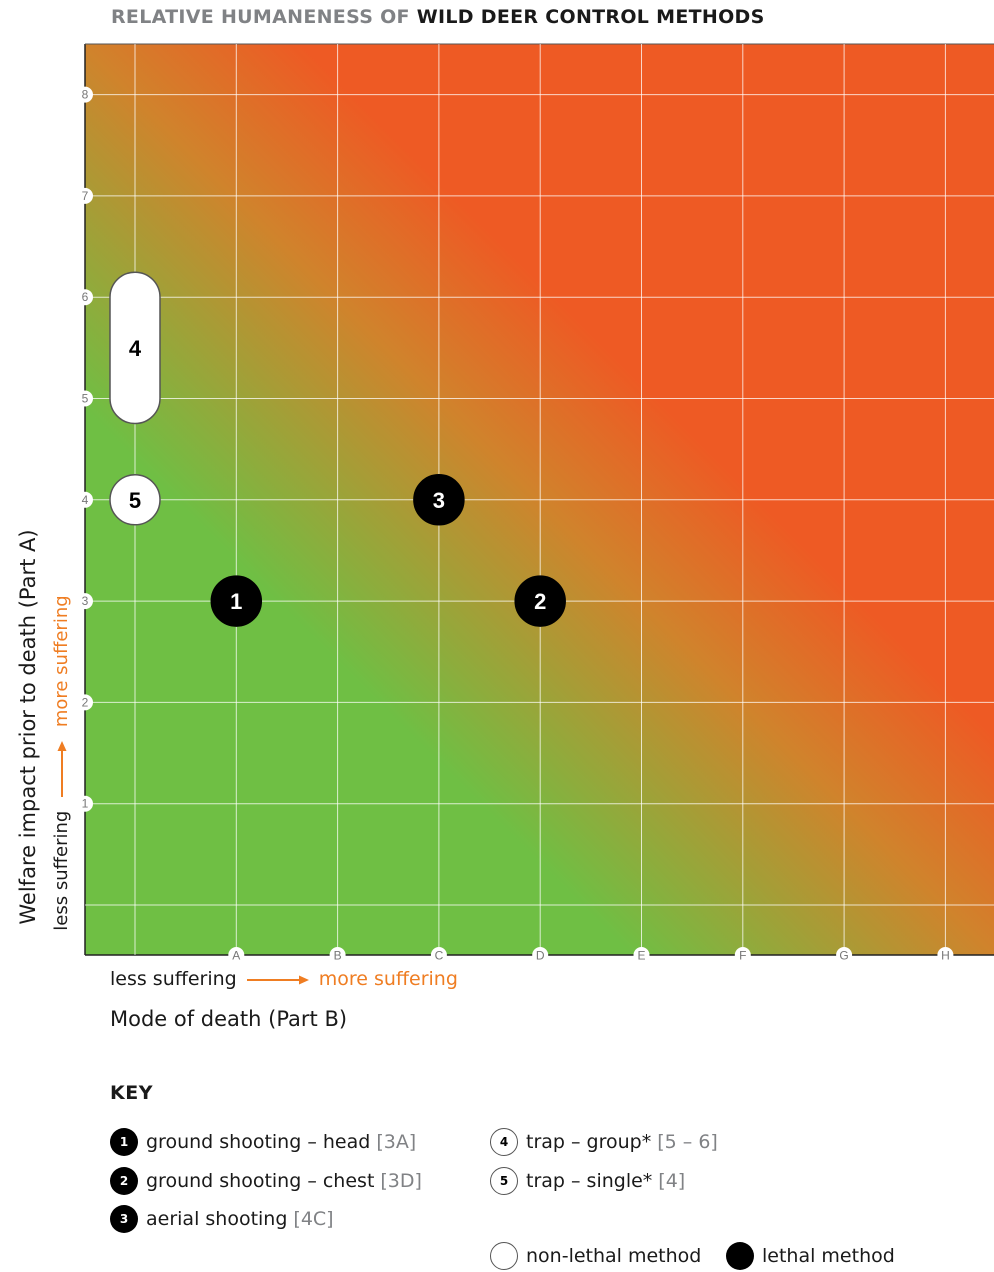  What do you see at coordinates (589, 1142) in the screenshot?
I see `key-label-4: trap – group*` at bounding box center [589, 1142].